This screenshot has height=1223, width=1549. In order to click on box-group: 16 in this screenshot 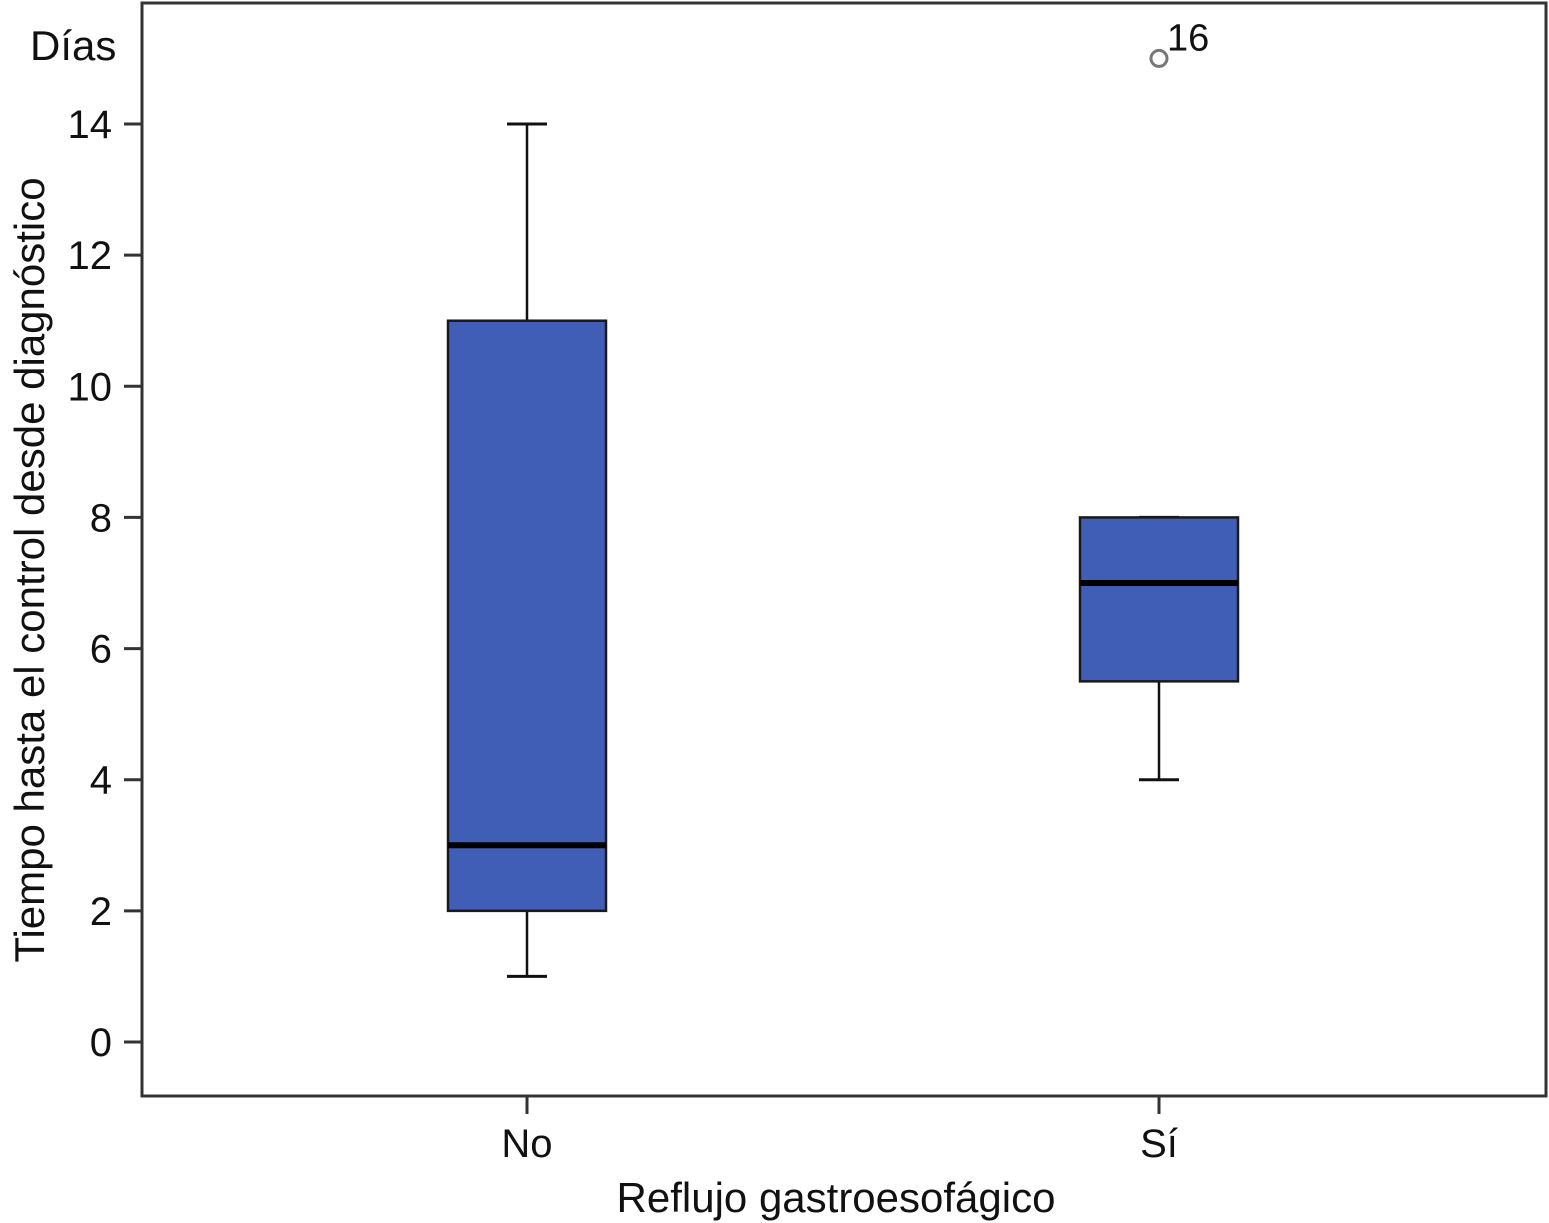, I will do `click(1159, 399)`.